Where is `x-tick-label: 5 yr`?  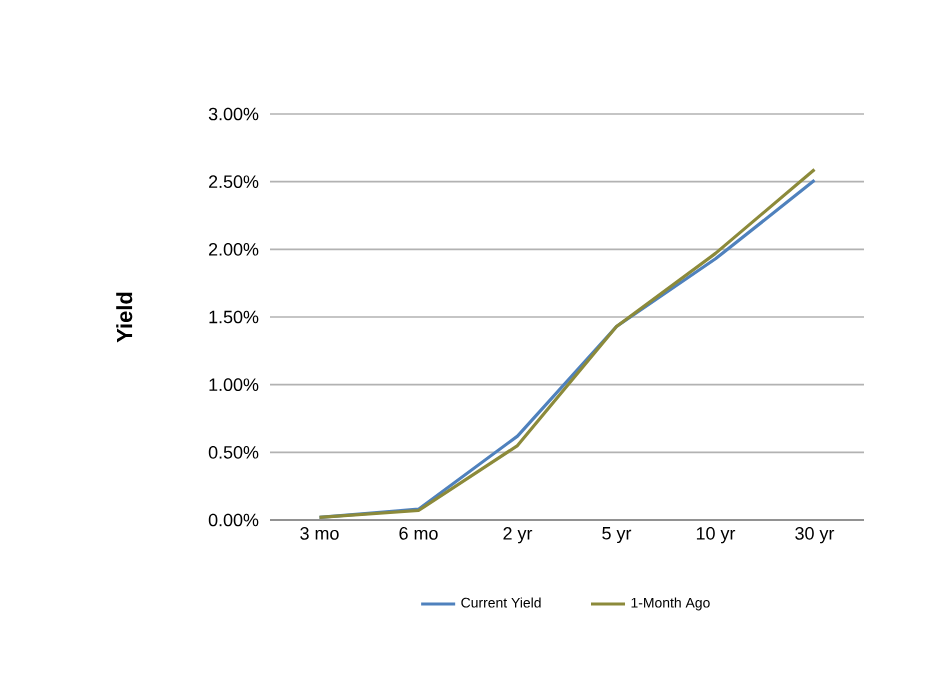
x-tick-label: 5 yr is located at coordinates (617, 535).